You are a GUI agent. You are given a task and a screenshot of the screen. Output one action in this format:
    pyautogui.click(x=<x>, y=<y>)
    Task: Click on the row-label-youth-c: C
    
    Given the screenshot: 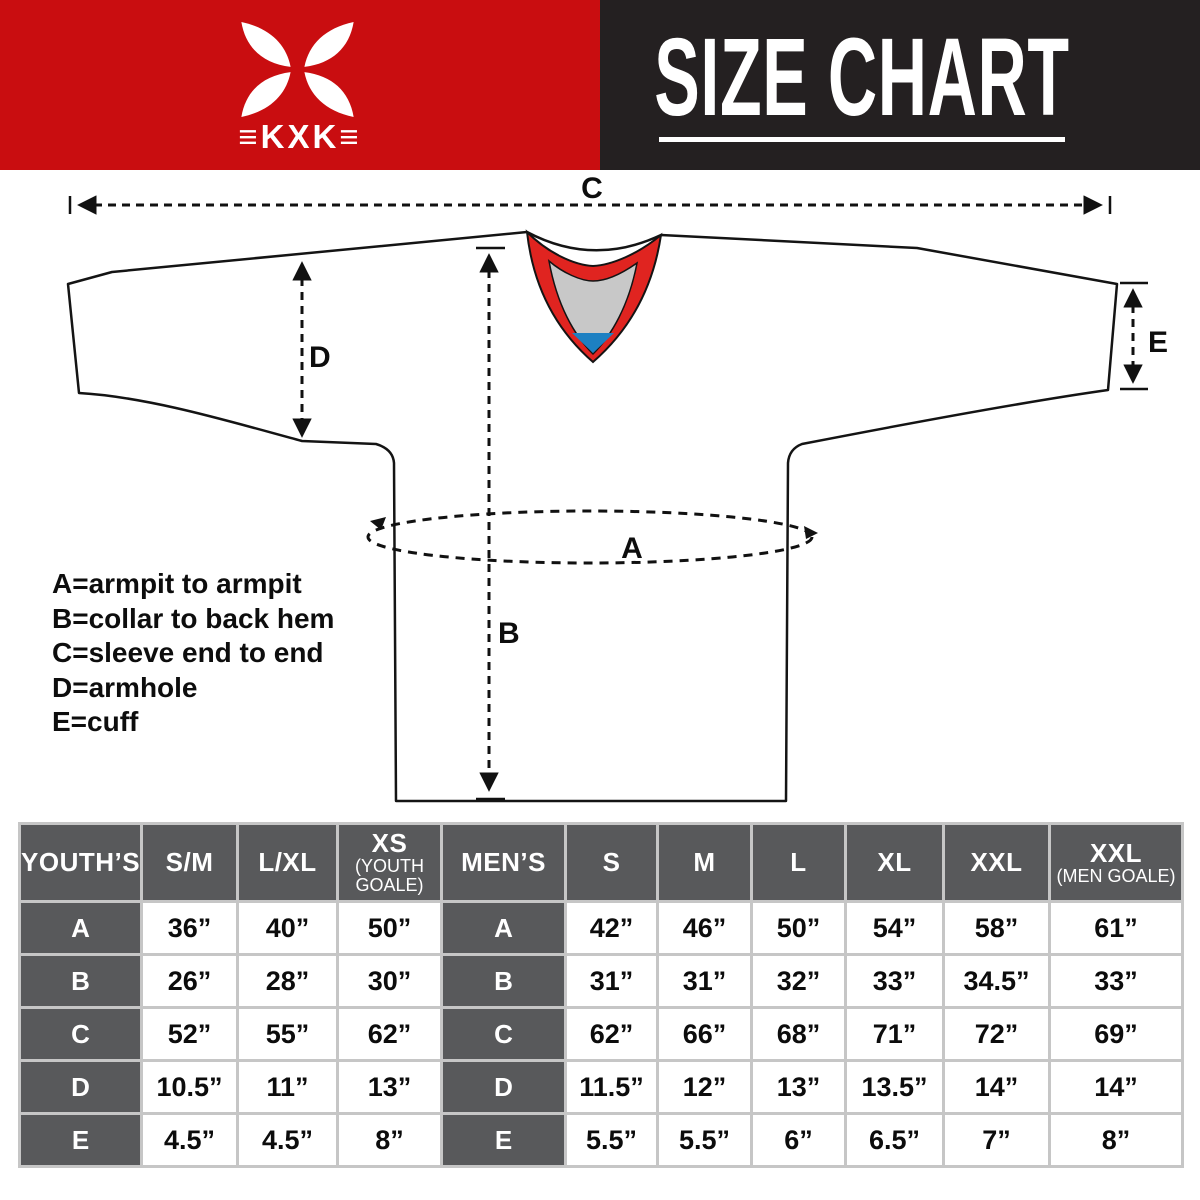 What is the action you would take?
    pyautogui.click(x=80, y=1034)
    